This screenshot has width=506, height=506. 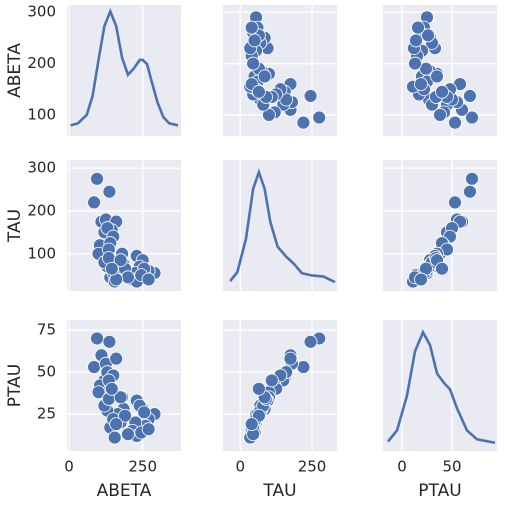 What do you see at coordinates (124, 491) in the screenshot?
I see `x-axis-label: ABETA` at bounding box center [124, 491].